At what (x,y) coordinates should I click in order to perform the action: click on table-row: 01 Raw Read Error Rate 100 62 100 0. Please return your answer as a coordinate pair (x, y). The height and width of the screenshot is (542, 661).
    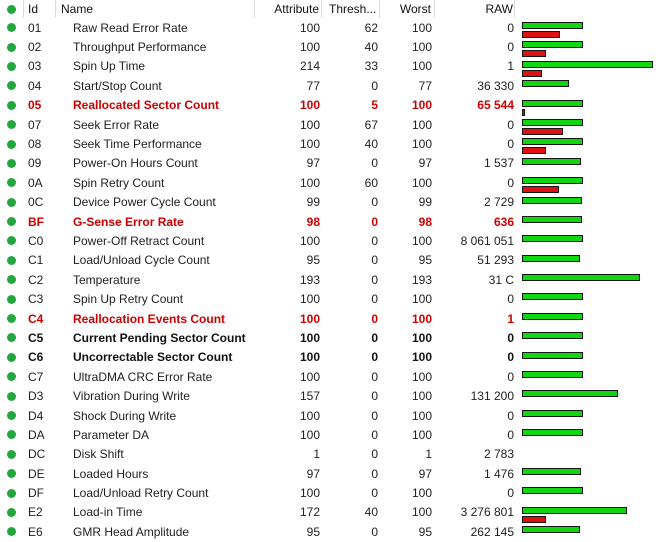
    Looking at the image, I should click on (330, 28).